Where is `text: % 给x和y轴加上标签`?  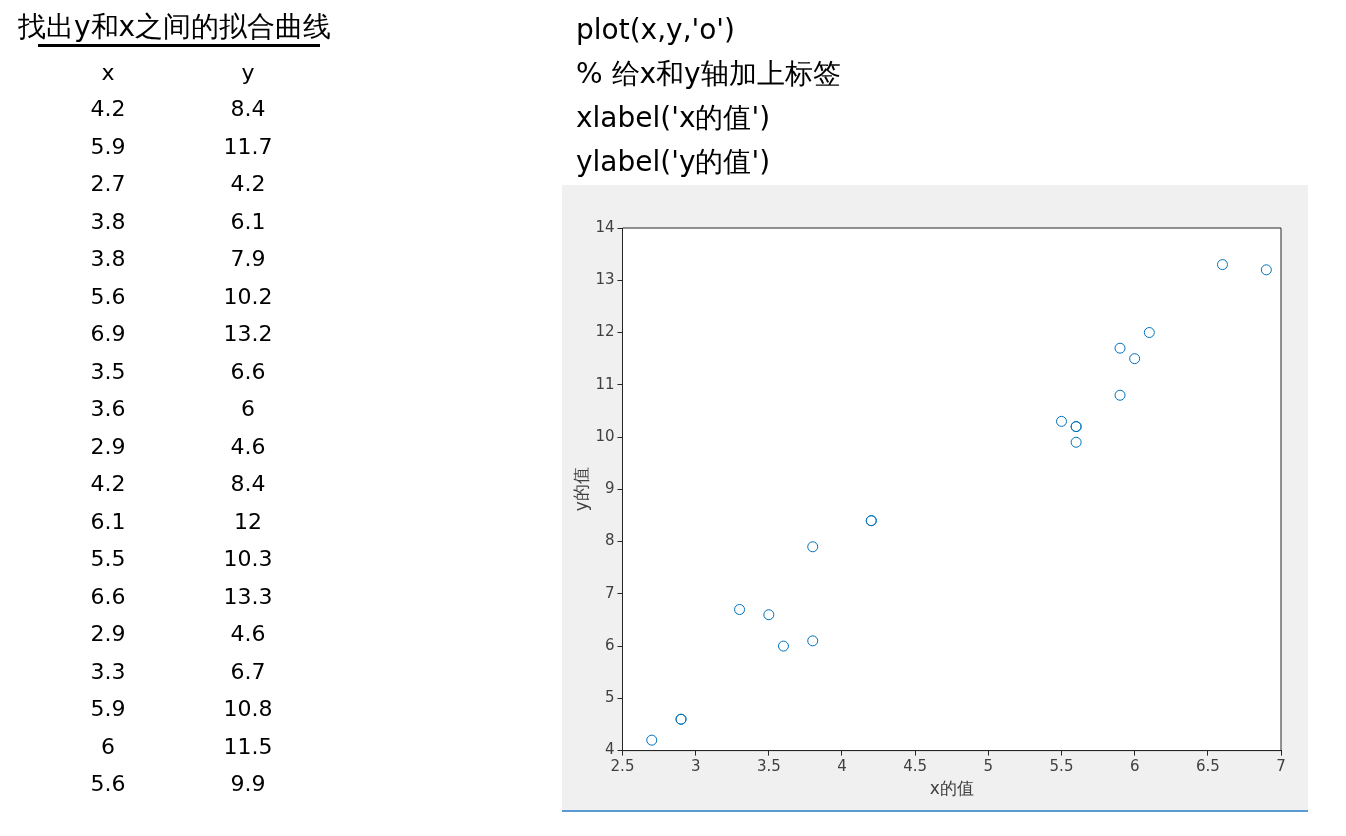 text: % 给x和y轴加上标签 is located at coordinates (708, 74).